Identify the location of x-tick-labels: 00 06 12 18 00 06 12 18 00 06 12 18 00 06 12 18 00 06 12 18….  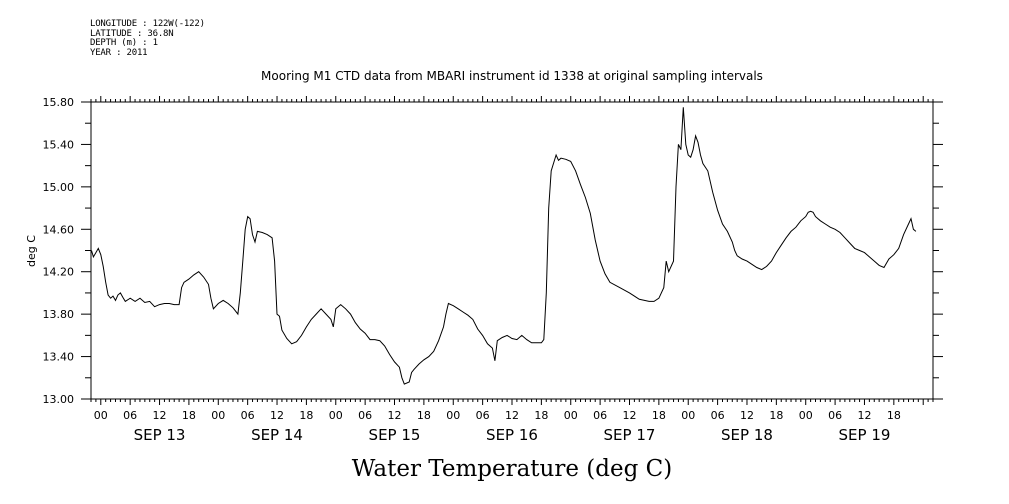
(497, 415).